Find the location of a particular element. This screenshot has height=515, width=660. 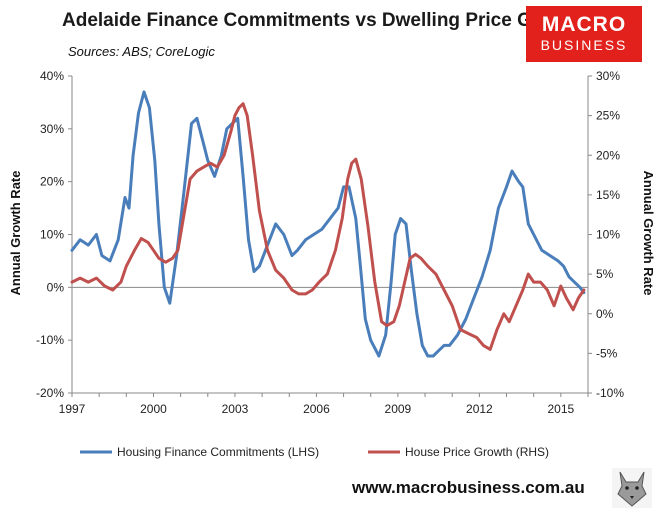

y-tick-label-right: -5% is located at coordinates (607, 353).